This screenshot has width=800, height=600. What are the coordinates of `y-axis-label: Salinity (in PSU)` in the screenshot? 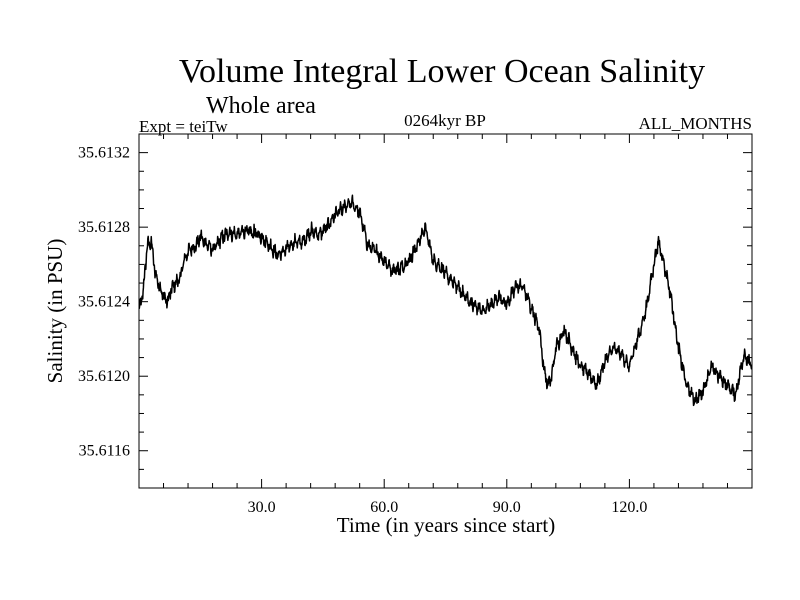 It's located at (55, 311).